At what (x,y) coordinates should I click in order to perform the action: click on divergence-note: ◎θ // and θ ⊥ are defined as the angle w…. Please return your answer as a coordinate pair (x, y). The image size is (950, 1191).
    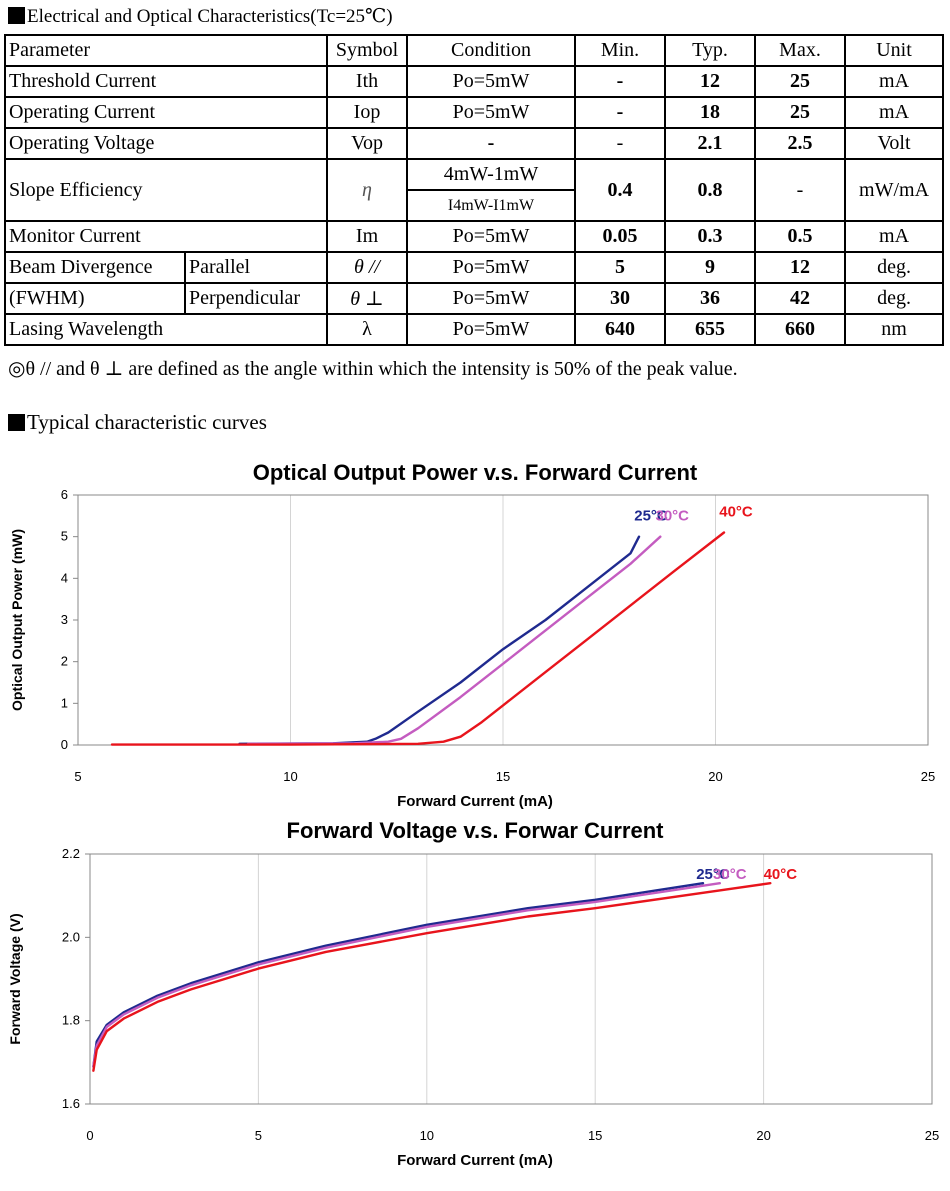
    Looking at the image, I should click on (373, 369).